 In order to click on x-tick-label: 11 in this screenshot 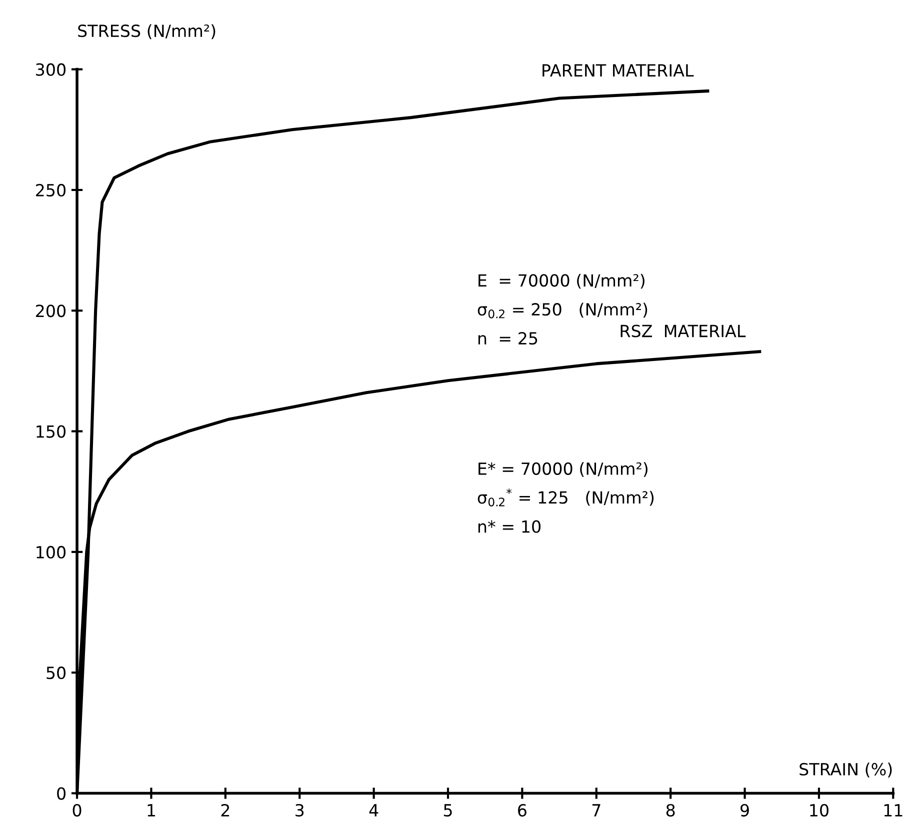, I will do `click(893, 810)`.